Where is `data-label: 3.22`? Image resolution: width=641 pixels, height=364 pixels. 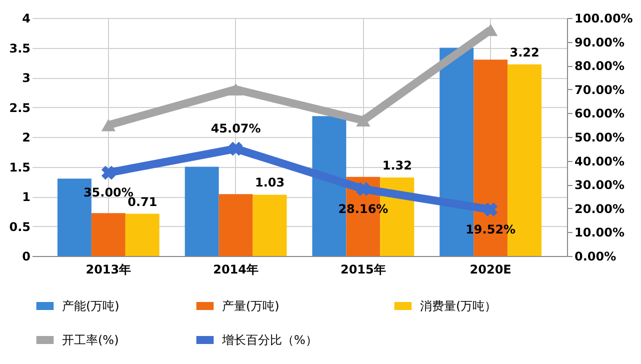
data-label: 3.22 is located at coordinates (525, 52).